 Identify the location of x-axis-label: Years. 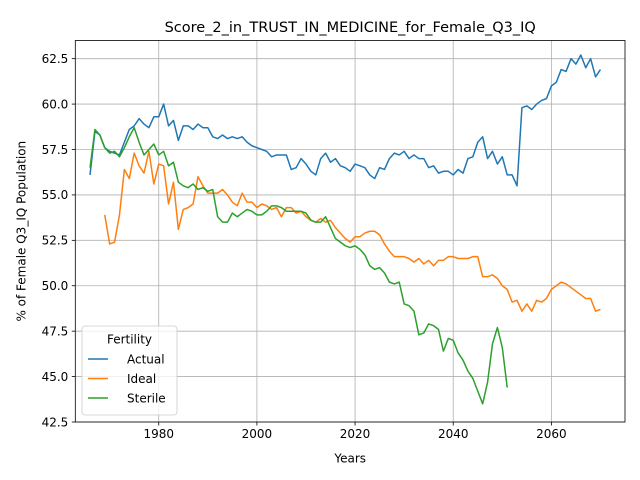
(349, 459).